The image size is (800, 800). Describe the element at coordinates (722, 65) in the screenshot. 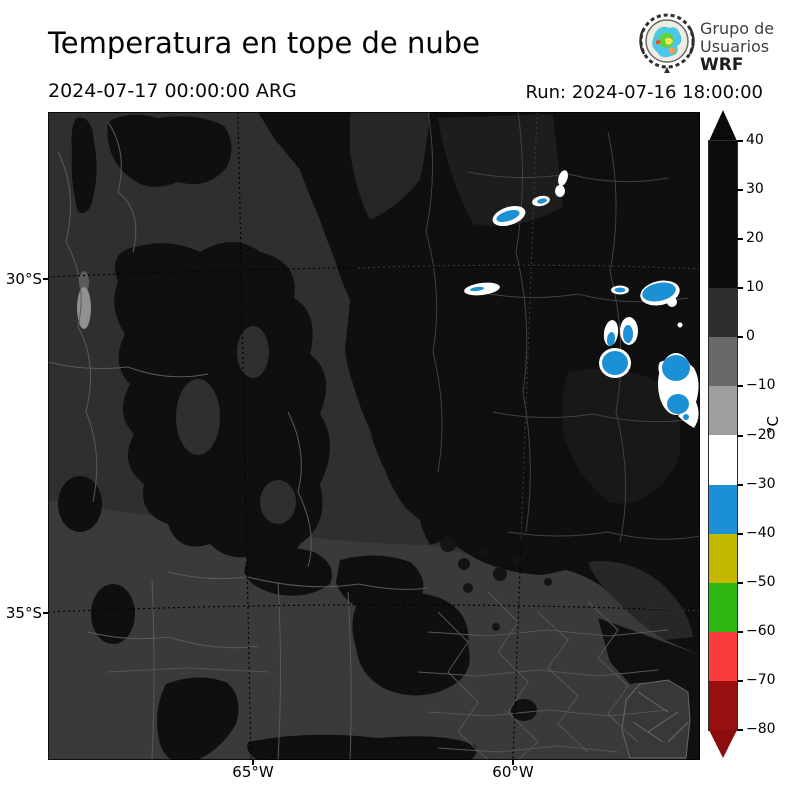

I see `logo-line-3: WRF` at that location.